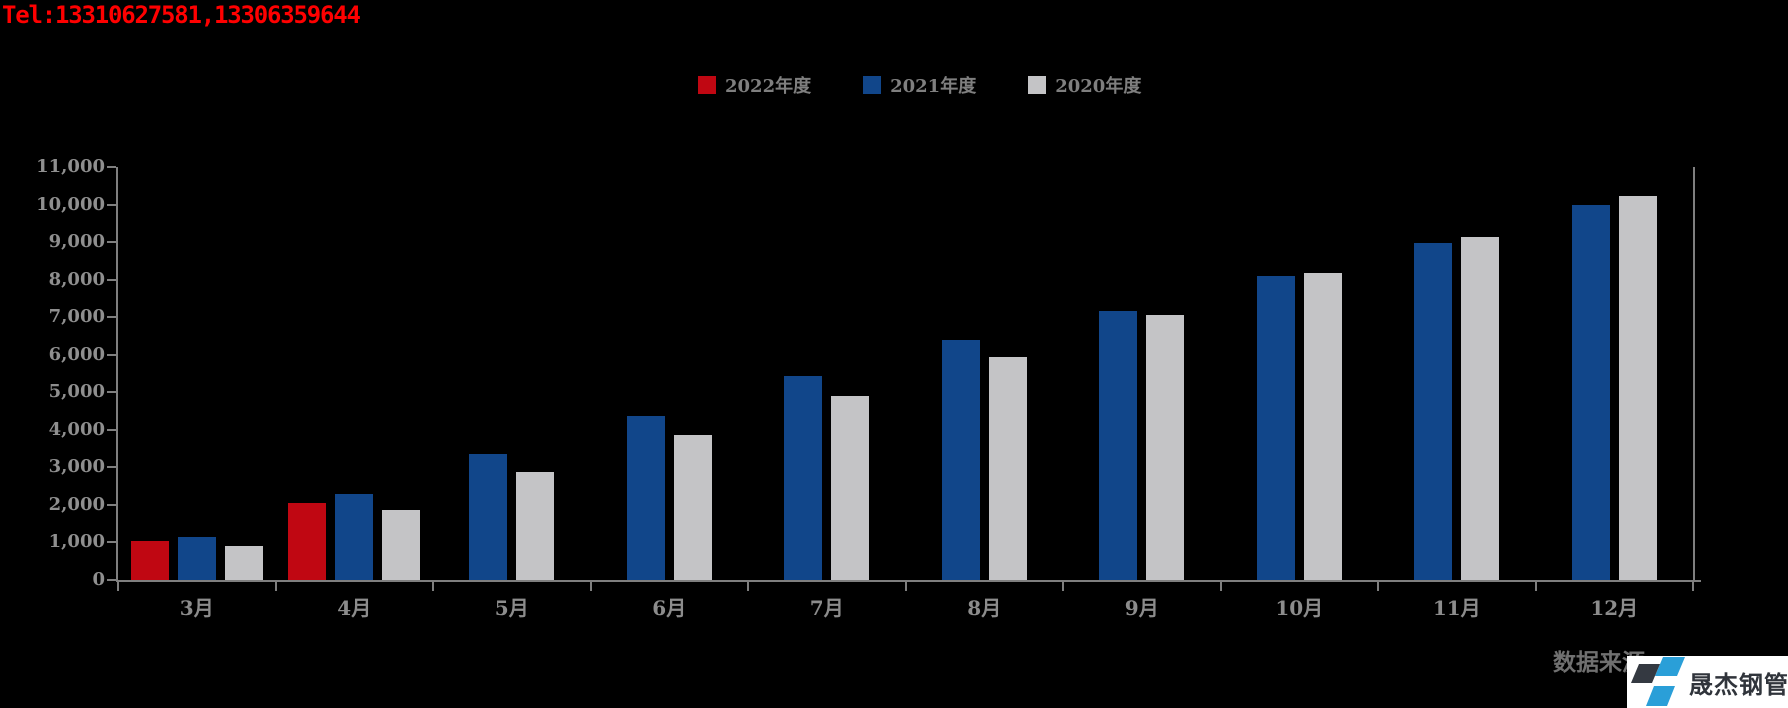  What do you see at coordinates (76, 504) in the screenshot?
I see `y-tick-label: 2,000` at bounding box center [76, 504].